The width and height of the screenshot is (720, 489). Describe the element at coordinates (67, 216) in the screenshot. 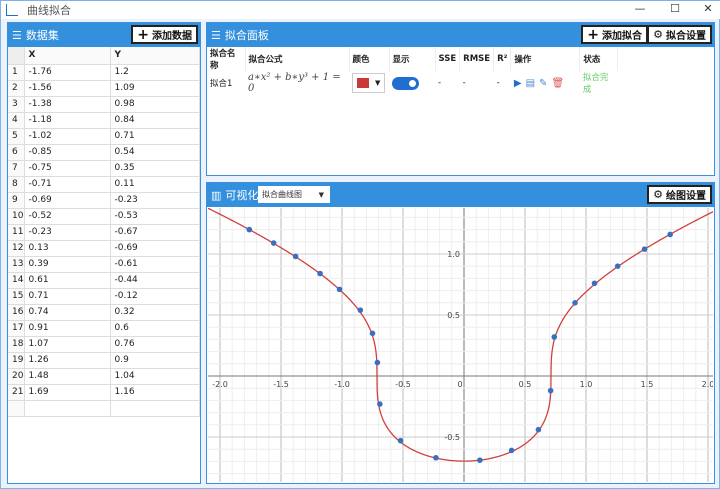

I see `cell-x: -0.52` at that location.